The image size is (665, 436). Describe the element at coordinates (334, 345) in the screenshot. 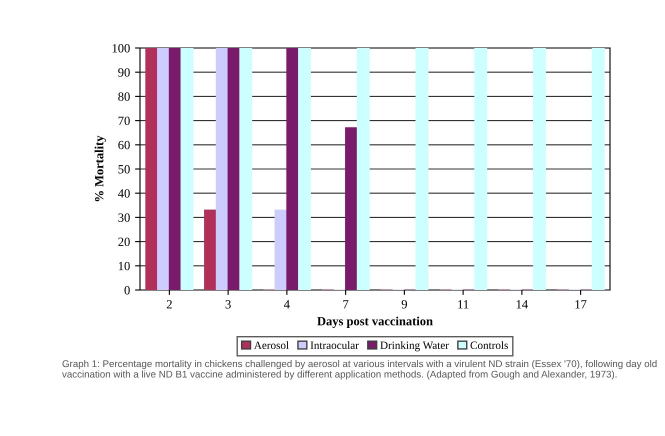

I see `legend-label: Intraocular` at that location.